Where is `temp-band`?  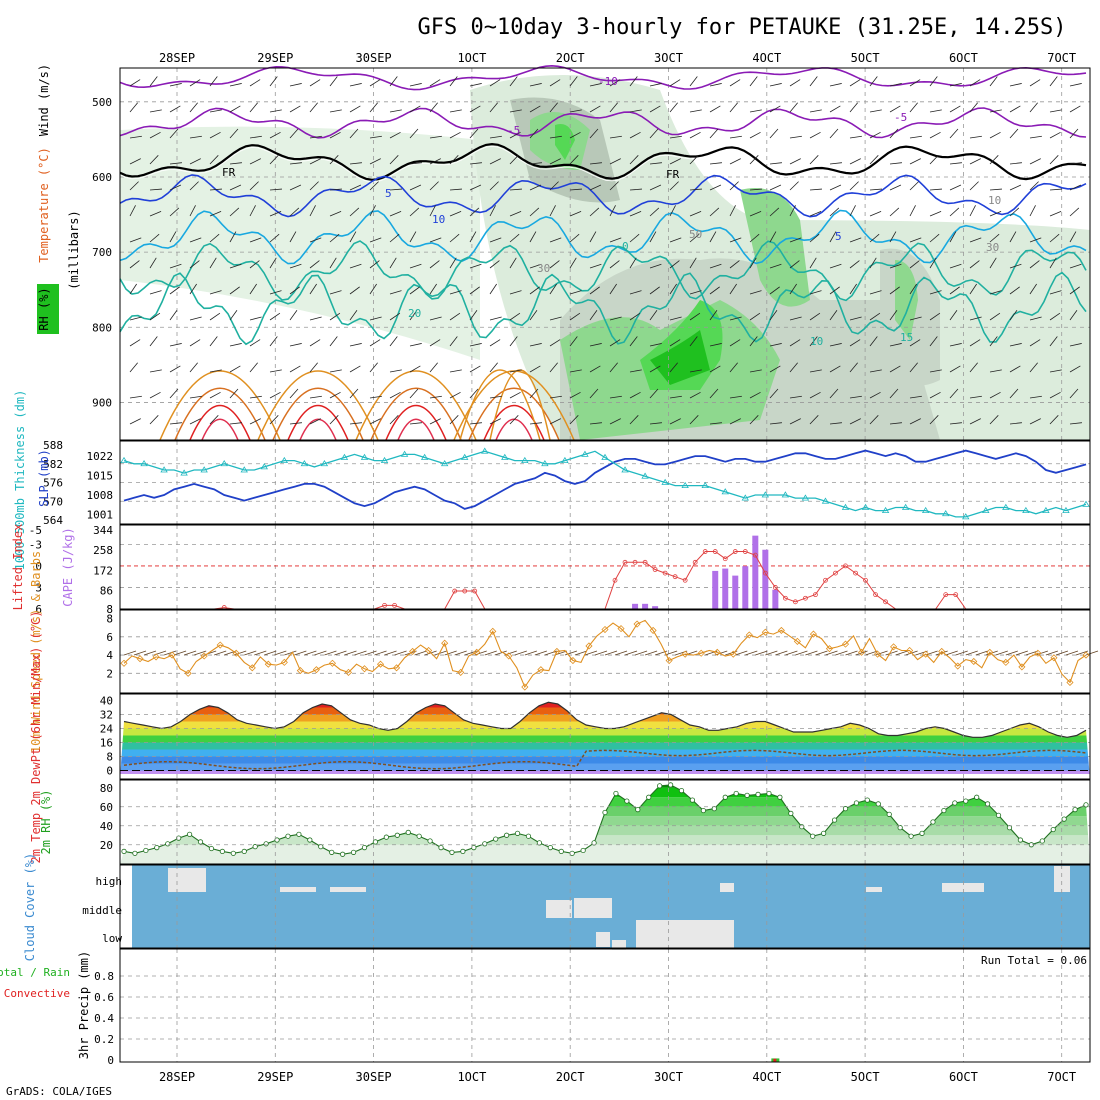
temp-band is located at coordinates (605, 732).